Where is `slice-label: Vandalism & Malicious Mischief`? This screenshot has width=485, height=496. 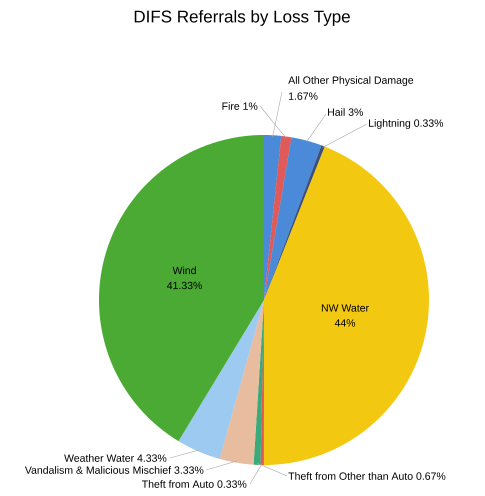 slice-label: Vandalism & Malicious Mischief is located at coordinates (98, 470).